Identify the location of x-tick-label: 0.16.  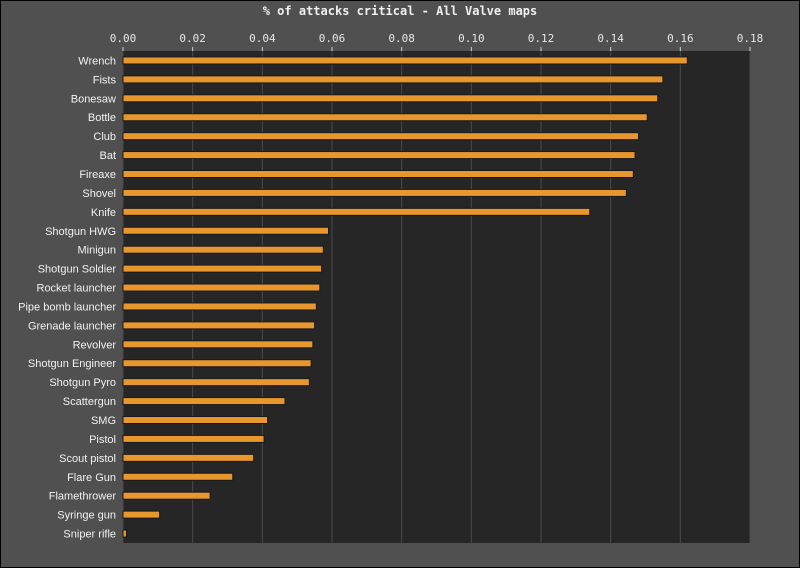
(680, 38).